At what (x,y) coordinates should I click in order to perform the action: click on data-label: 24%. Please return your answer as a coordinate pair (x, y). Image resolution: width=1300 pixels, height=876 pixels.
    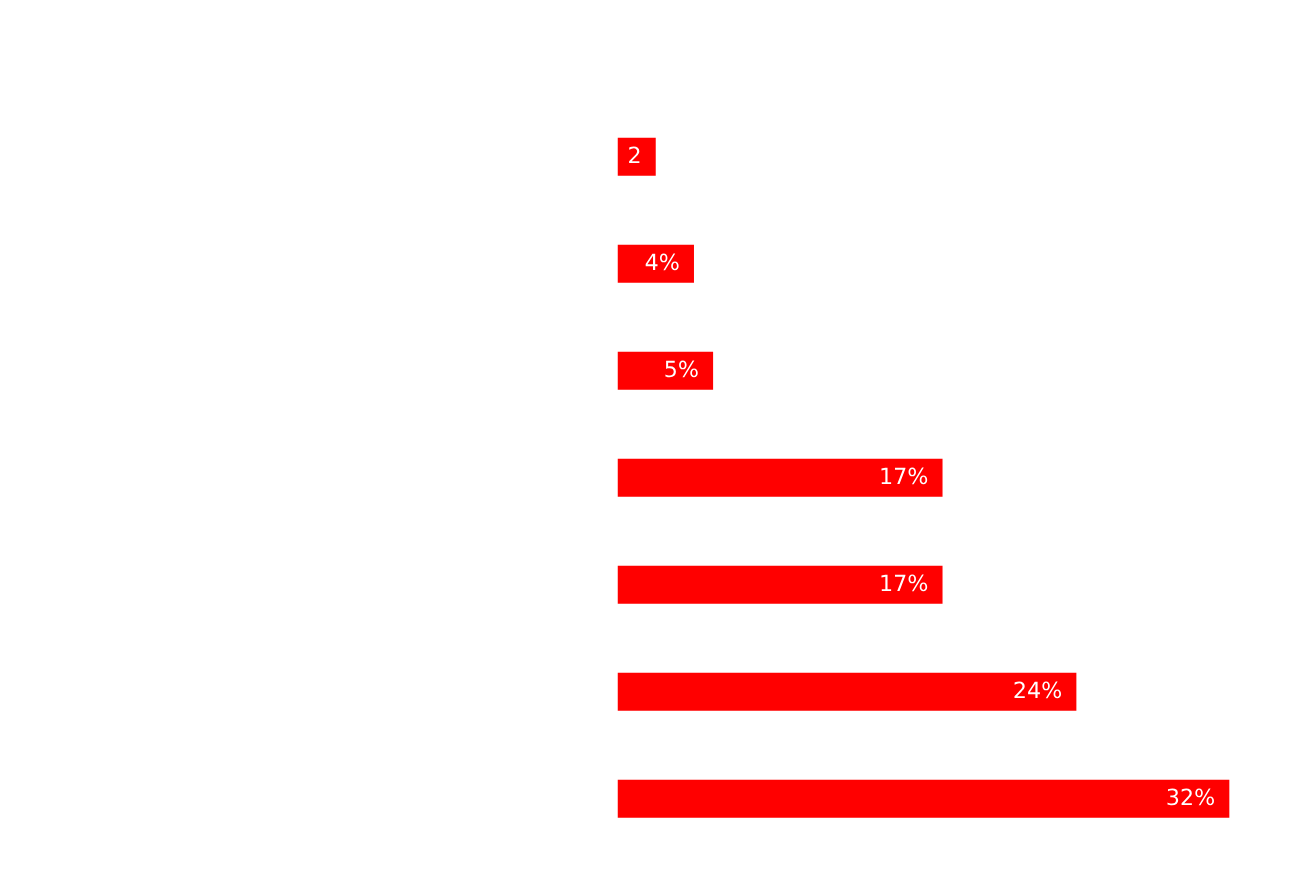
    Looking at the image, I should click on (1038, 690).